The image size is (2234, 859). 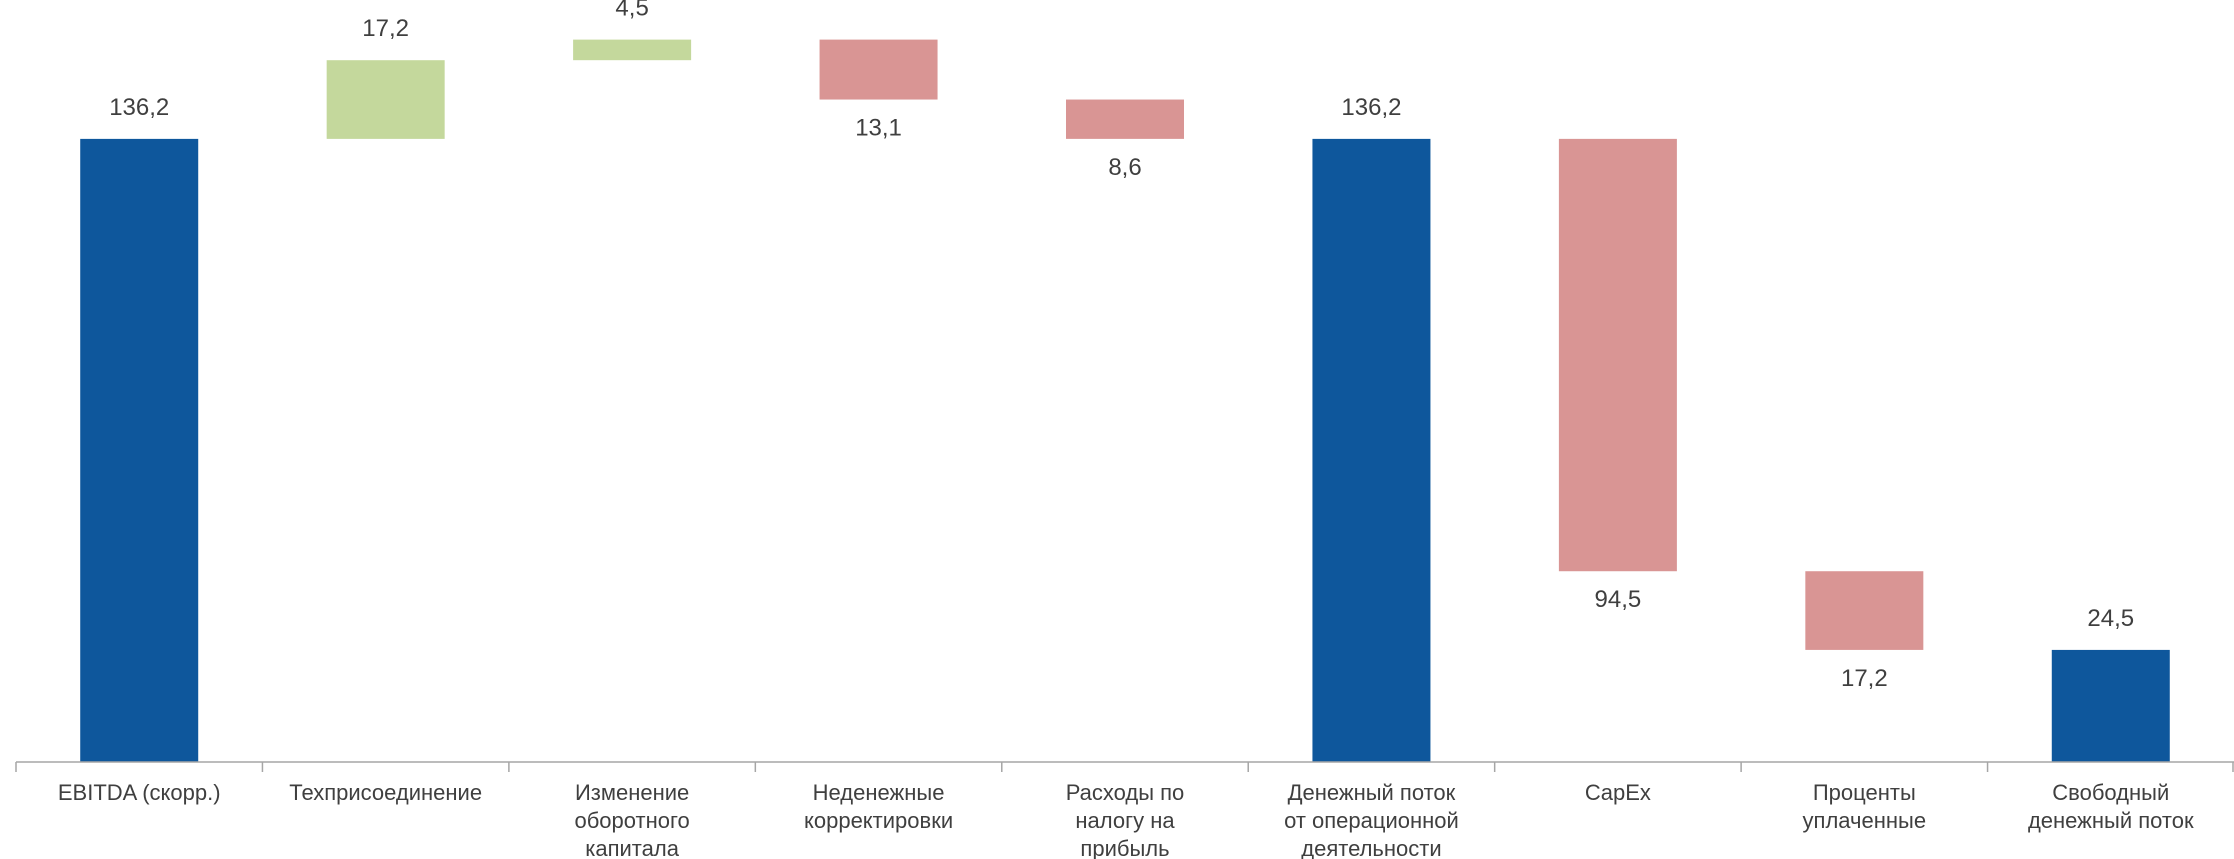 I want to click on category-label: CapEx, so click(x=1618, y=792).